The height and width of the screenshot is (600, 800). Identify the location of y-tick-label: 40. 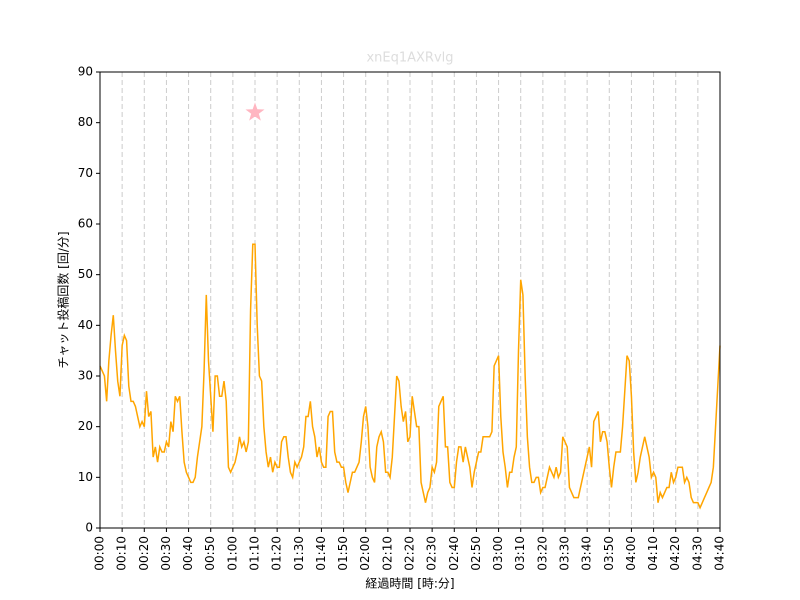
(85, 325).